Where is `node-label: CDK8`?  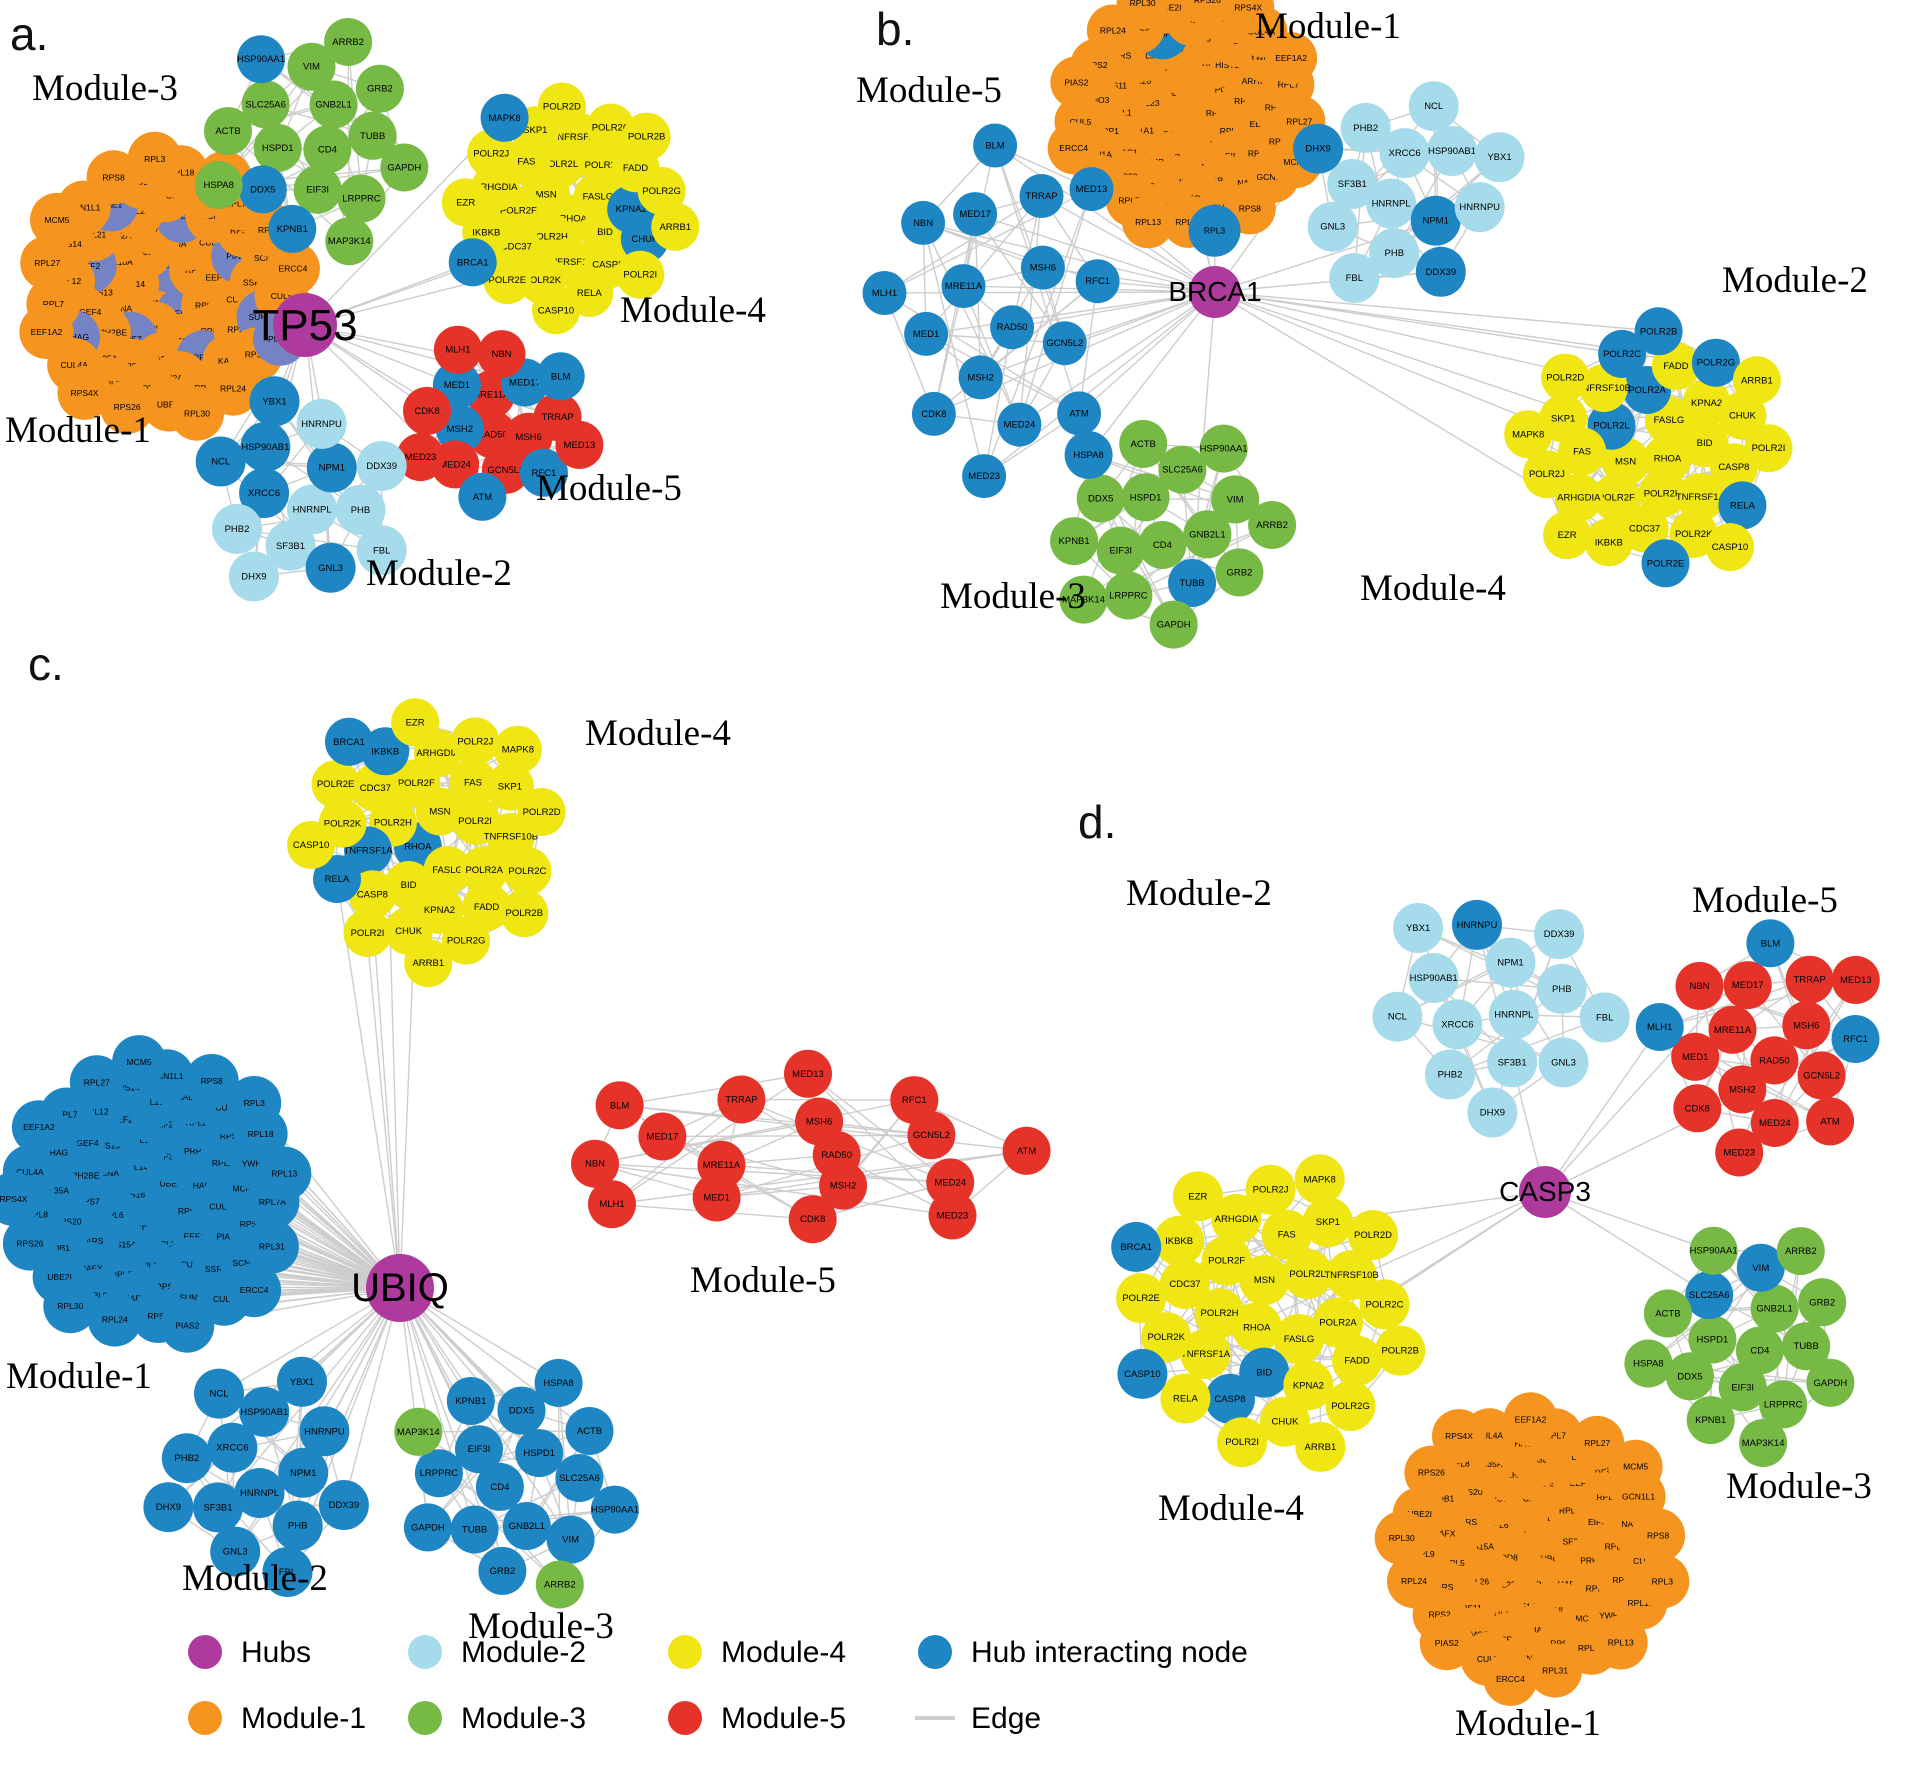
node-label: CDK8 is located at coordinates (1697, 1108).